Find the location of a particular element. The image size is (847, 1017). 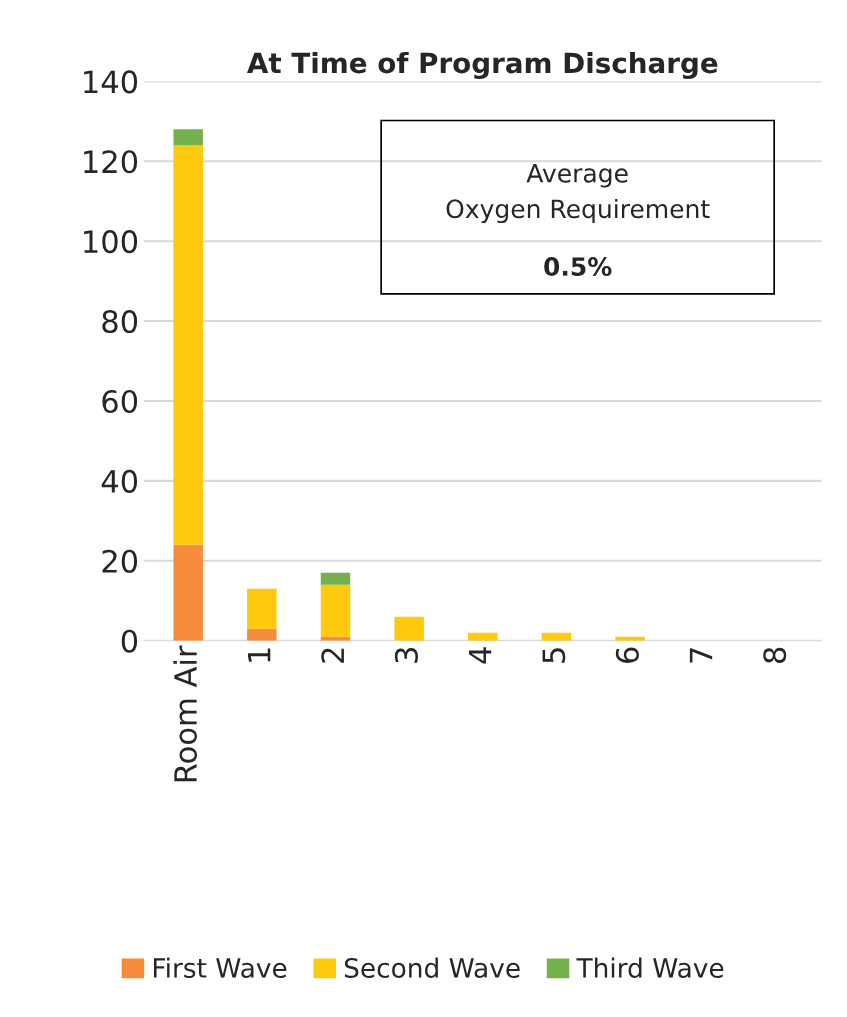

y-tick-label: 140 is located at coordinates (111, 82).